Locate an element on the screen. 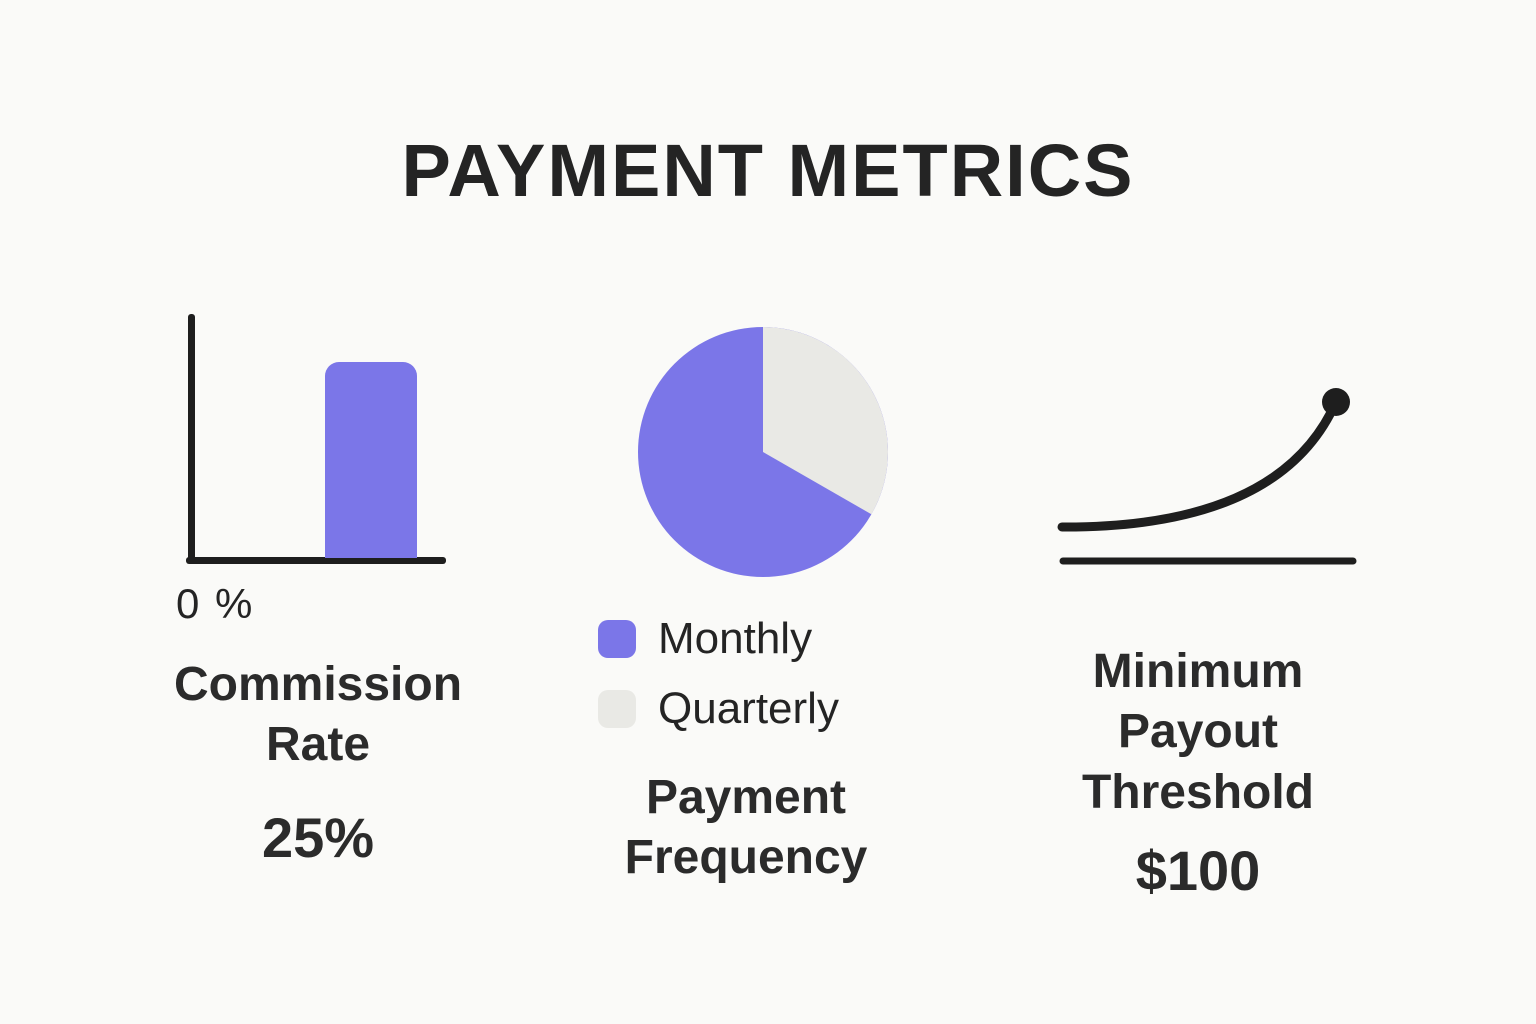  threshold-label: Minimum Payout Threshold is located at coordinates (1197, 732).